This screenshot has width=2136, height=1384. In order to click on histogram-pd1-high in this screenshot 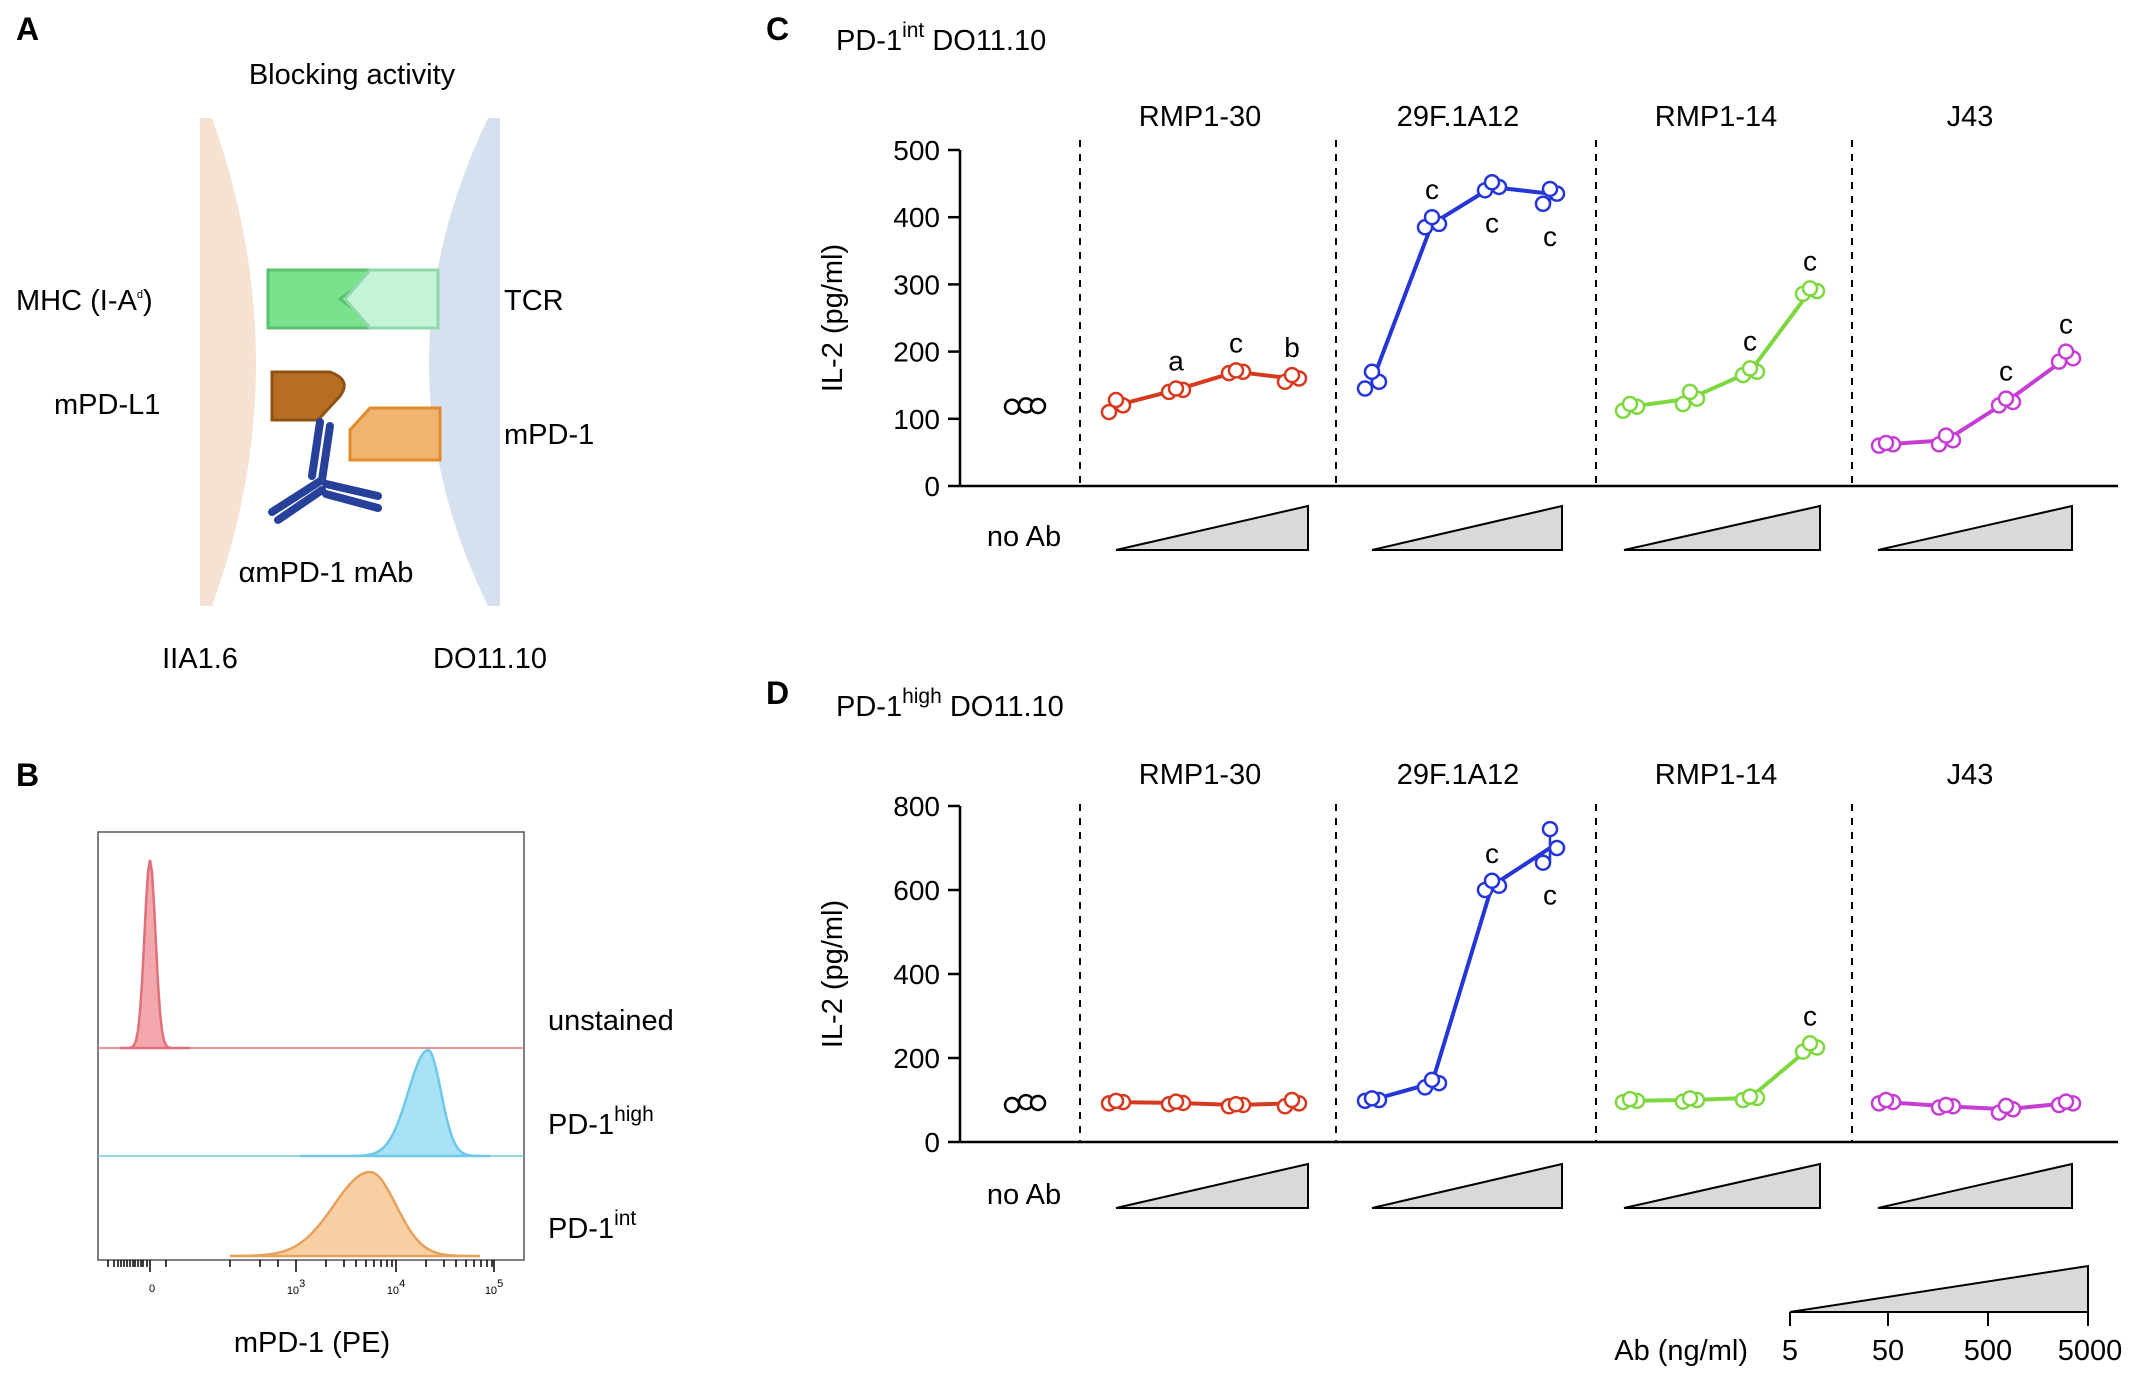, I will do `click(395, 1103)`.